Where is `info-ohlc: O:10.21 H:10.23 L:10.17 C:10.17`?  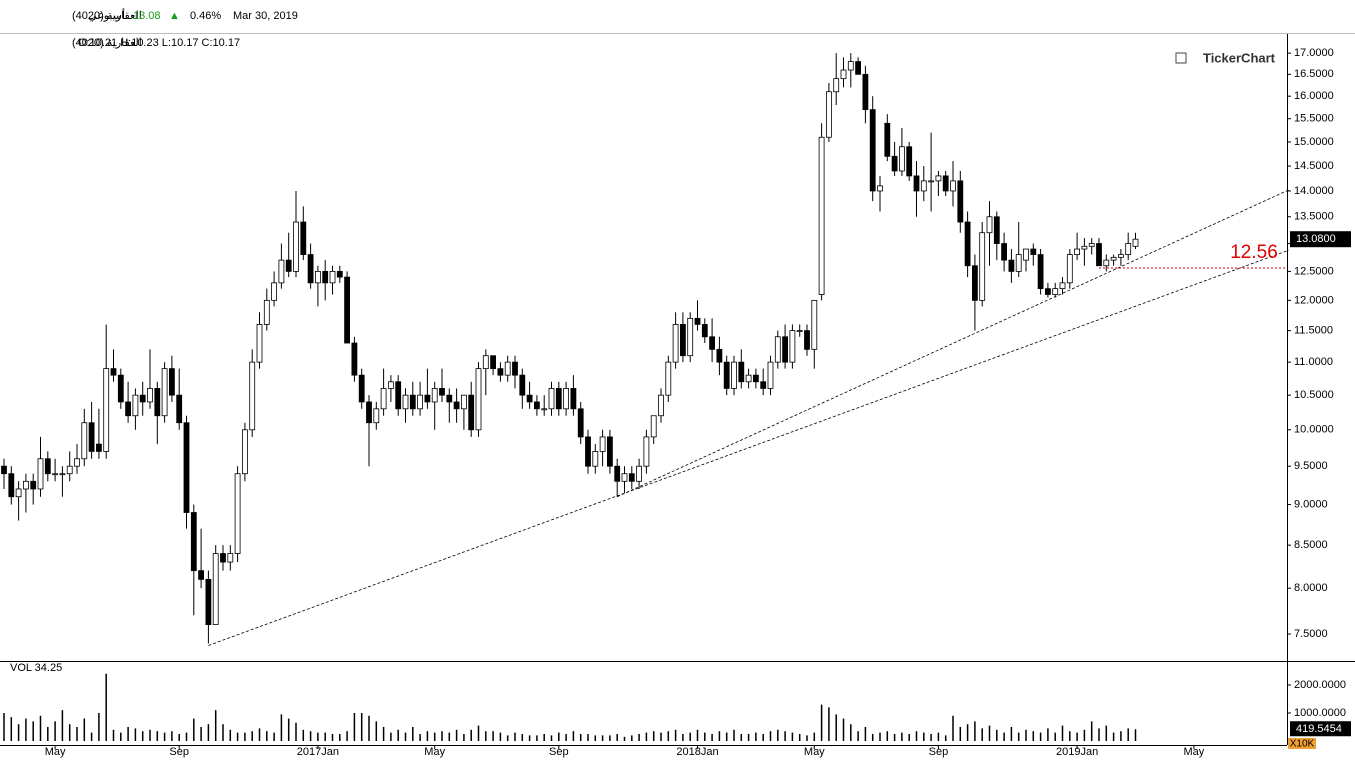 info-ohlc: O:10.21 H:10.23 L:10.17 C:10.17 is located at coordinates (159, 43).